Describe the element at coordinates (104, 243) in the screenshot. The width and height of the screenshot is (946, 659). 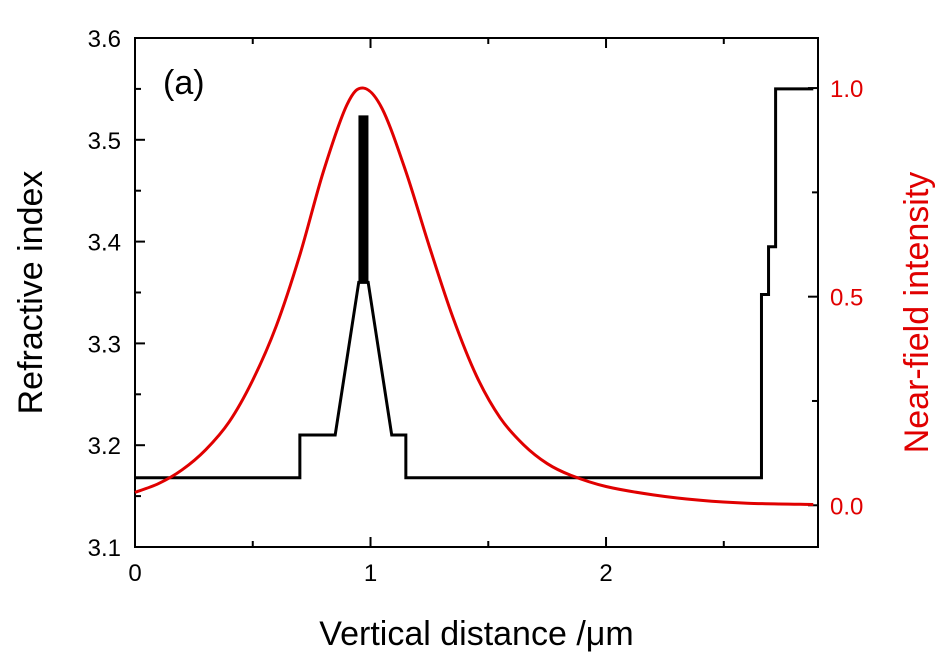
I see `y-left-tick-label: 3.4` at that location.